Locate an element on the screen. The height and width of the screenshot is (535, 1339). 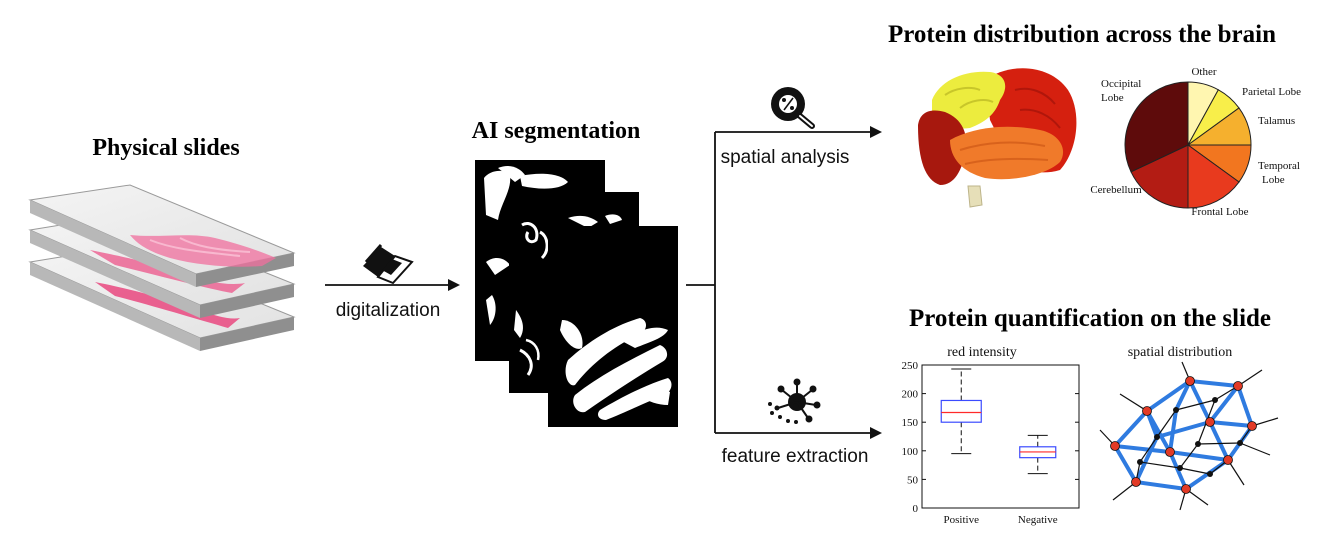
digitalization-label: digitalization is located at coordinates (388, 310).